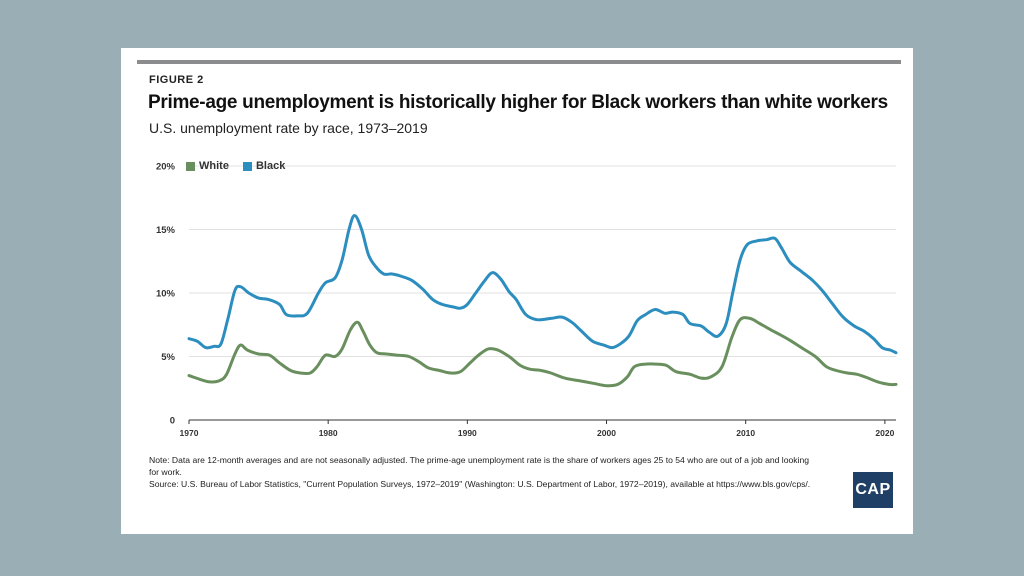 The image size is (1024, 576). What do you see at coordinates (168, 357) in the screenshot?
I see `y-tick-label: 5%` at bounding box center [168, 357].